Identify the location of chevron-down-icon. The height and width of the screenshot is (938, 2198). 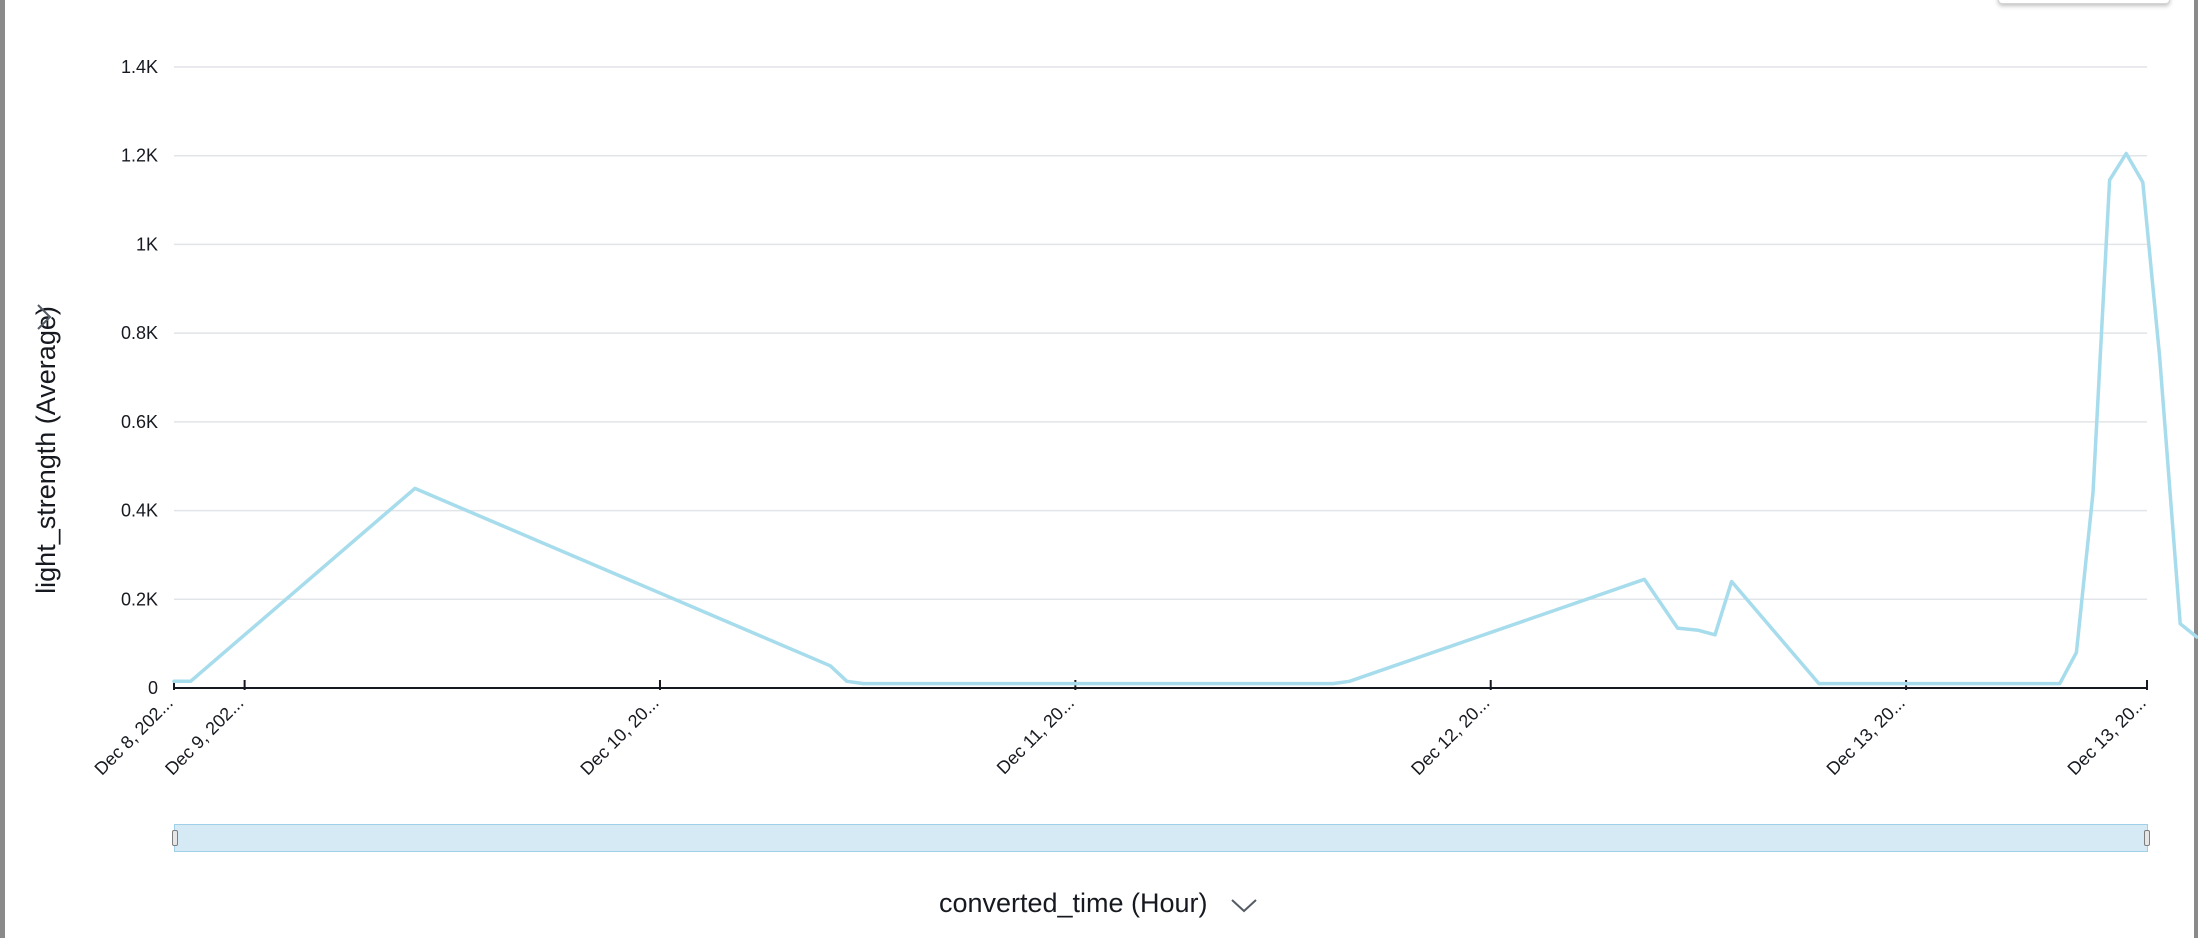
(1244, 905).